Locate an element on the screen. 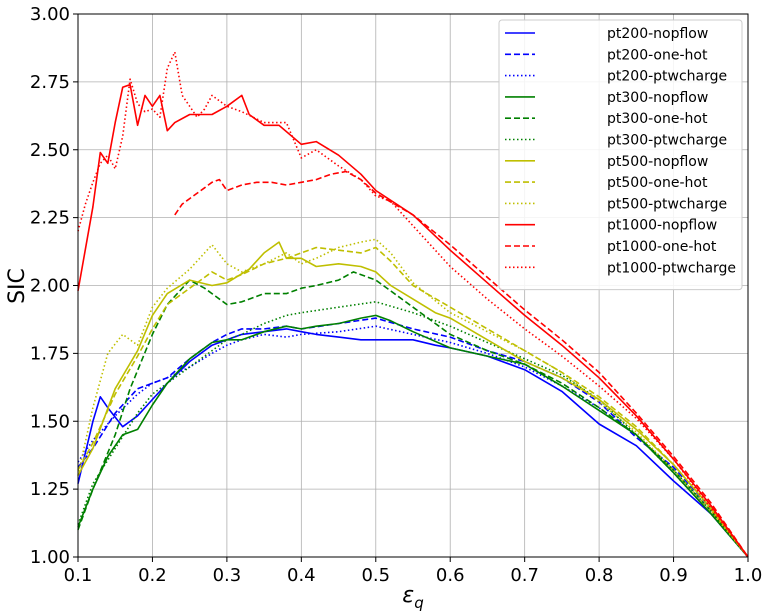  legend-box is located at coordinates (620, 155).